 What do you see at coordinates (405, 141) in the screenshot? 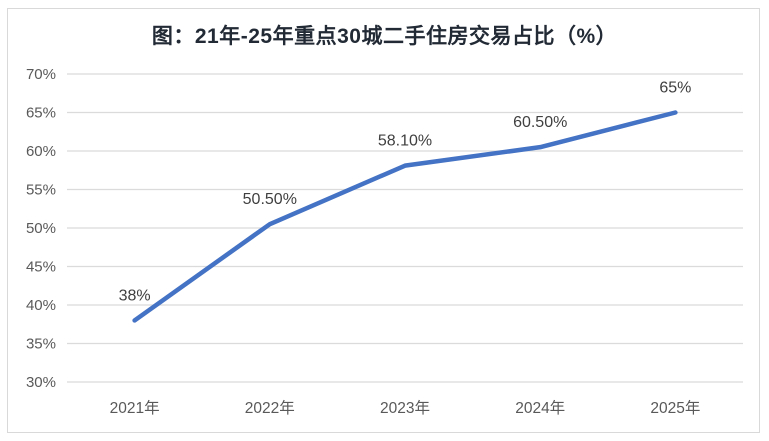
I see `data-point-label: 58.10%` at bounding box center [405, 141].